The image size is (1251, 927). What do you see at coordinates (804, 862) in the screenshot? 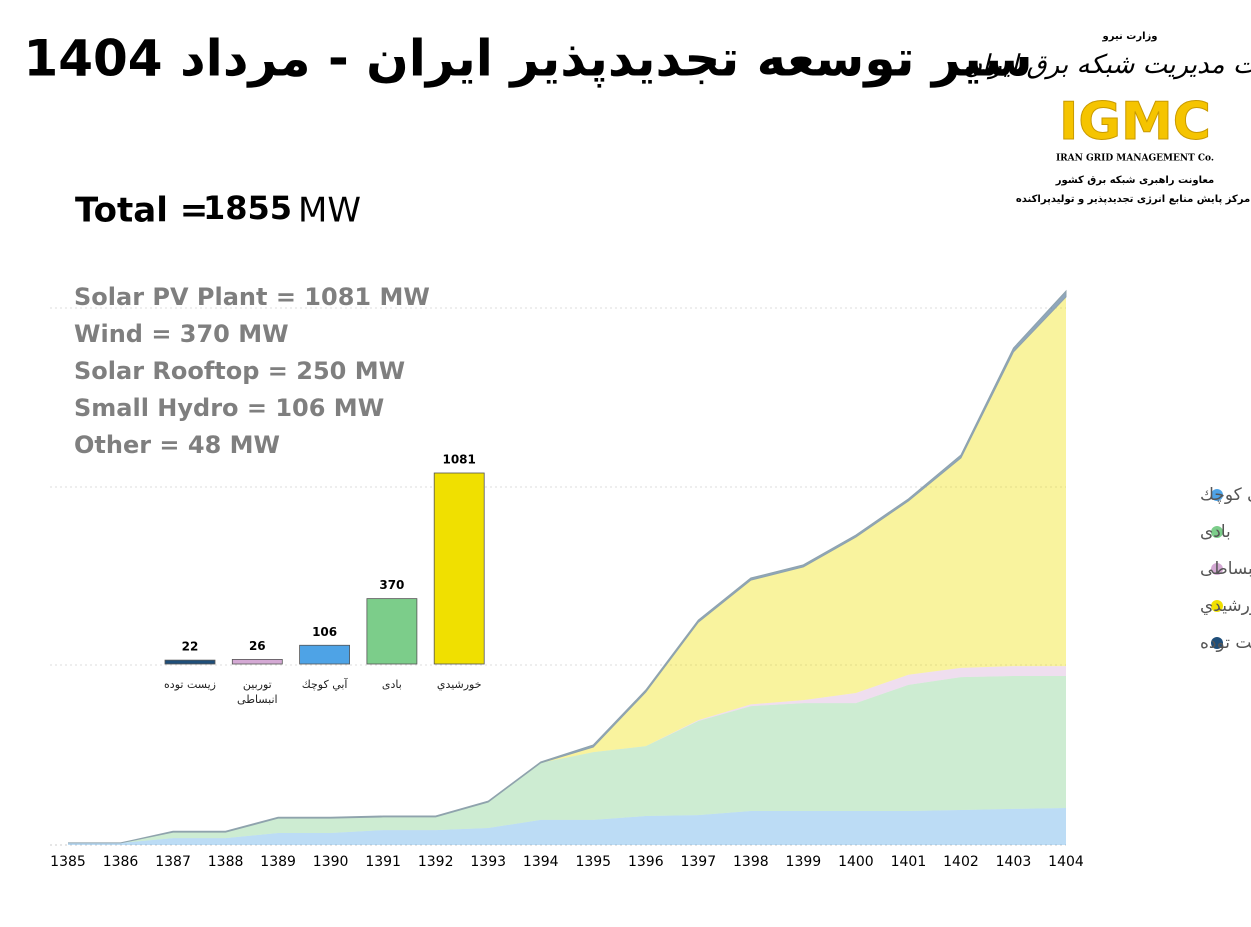
I see `x-tick-label: 1399` at bounding box center [804, 862].